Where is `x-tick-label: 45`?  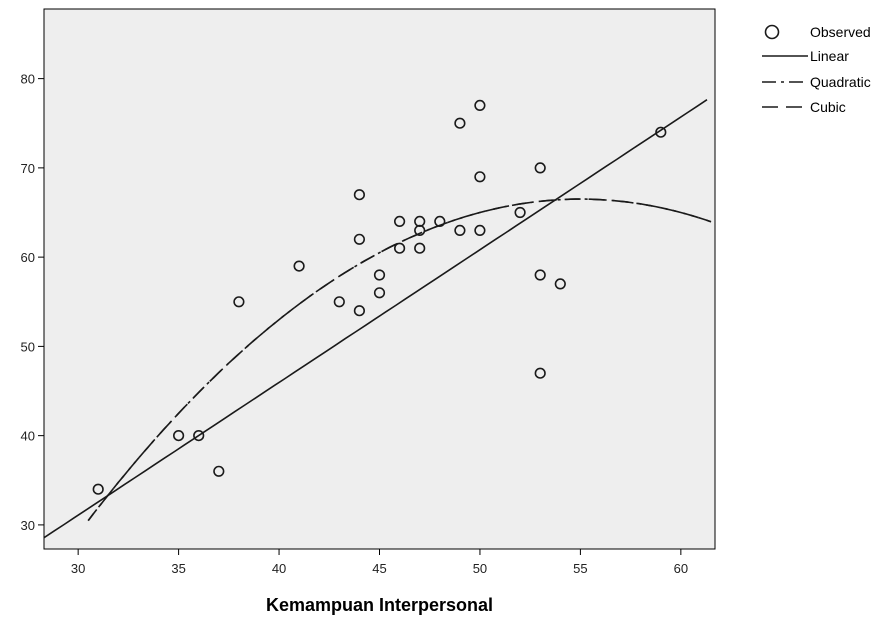 x-tick-label: 45 is located at coordinates (379, 568).